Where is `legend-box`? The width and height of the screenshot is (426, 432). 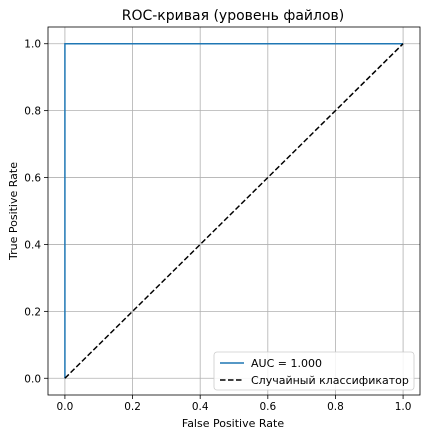
legend-box is located at coordinates (314, 371).